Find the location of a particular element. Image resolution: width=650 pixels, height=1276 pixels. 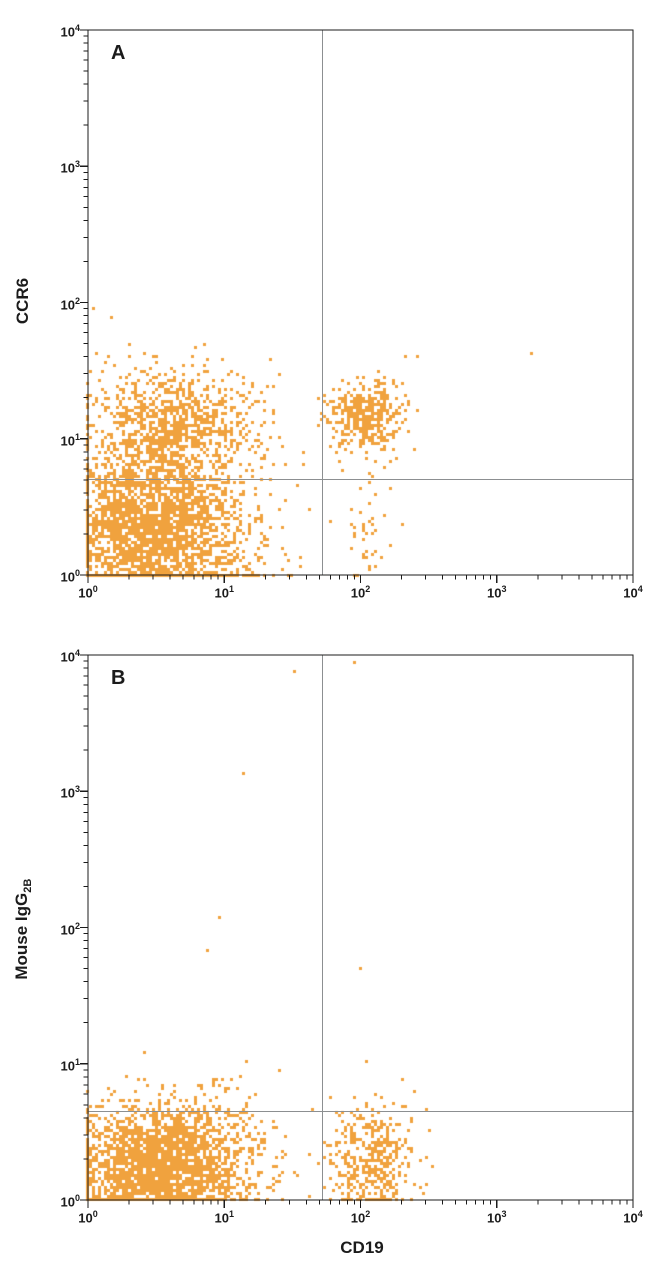

y-axis-label-mouse-igg2b: Mouse IgG2B is located at coordinates (23, 929).